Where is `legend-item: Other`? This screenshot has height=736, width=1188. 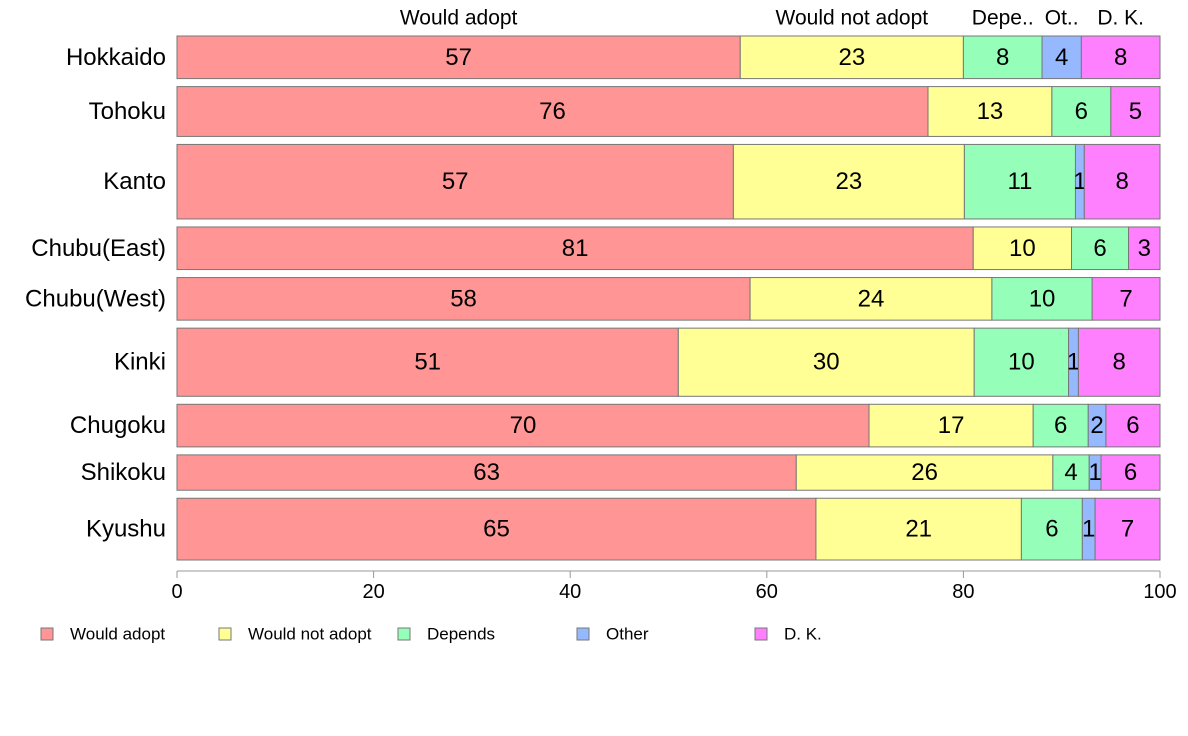
legend-item: Other is located at coordinates (612, 634).